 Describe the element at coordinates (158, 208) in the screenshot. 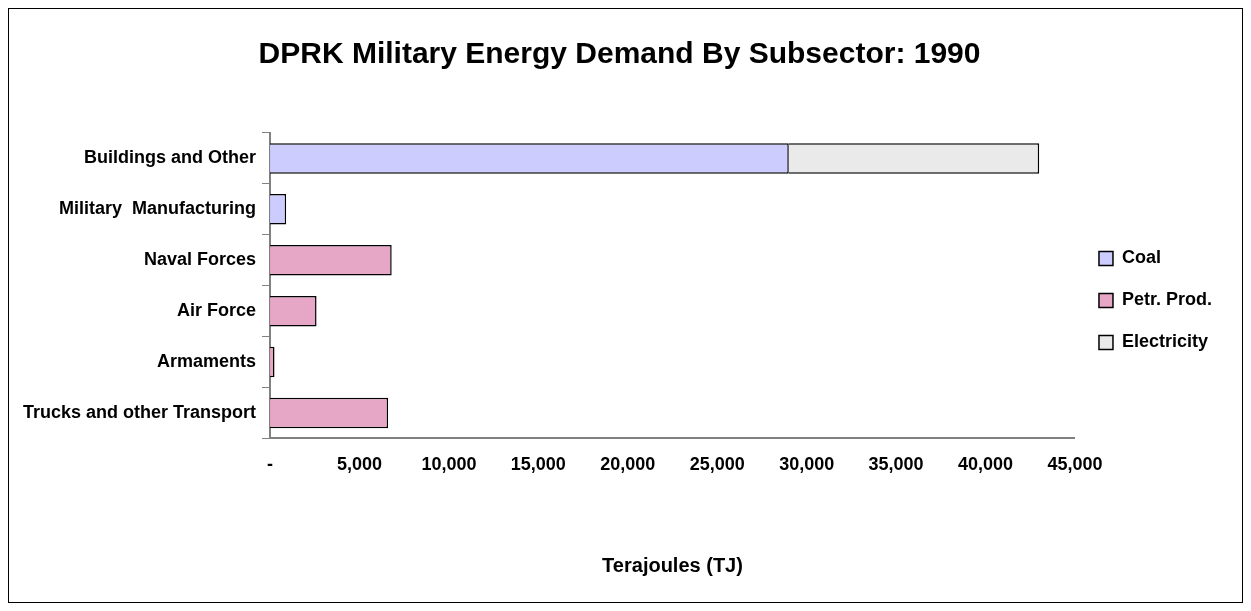

I see `y-tick-label: Military Manufacturing` at that location.